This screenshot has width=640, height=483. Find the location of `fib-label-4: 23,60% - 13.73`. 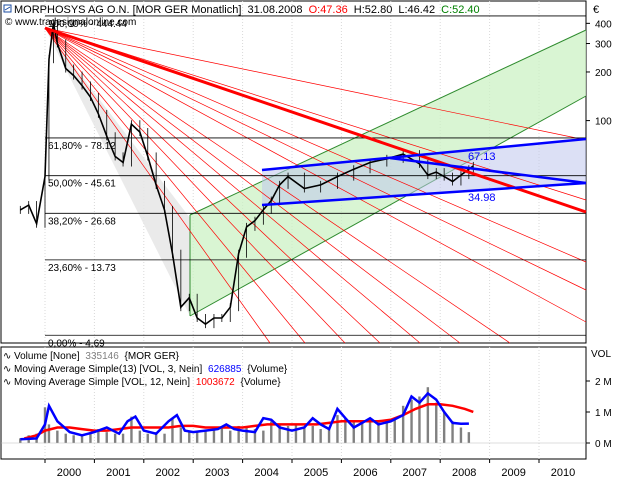

fib-label-4: 23,60% - 13.73 is located at coordinates (82, 268).